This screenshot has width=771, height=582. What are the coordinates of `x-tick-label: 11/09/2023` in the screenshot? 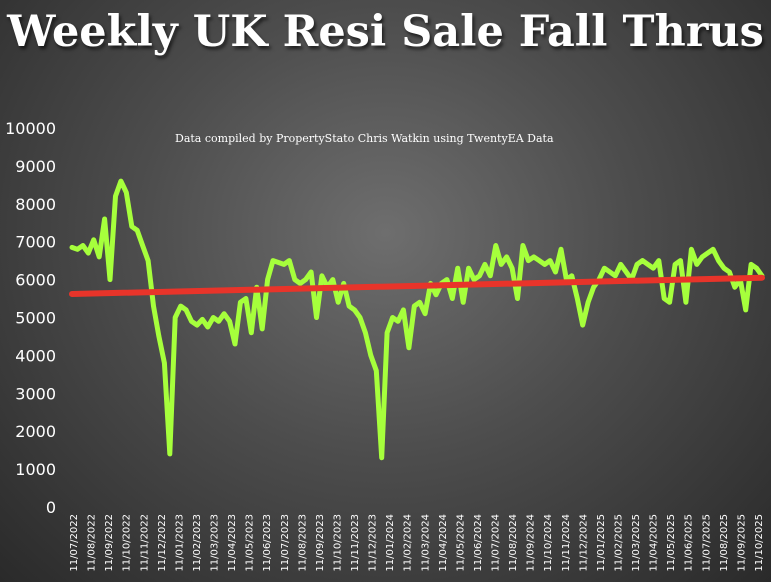 It's located at (320, 543).